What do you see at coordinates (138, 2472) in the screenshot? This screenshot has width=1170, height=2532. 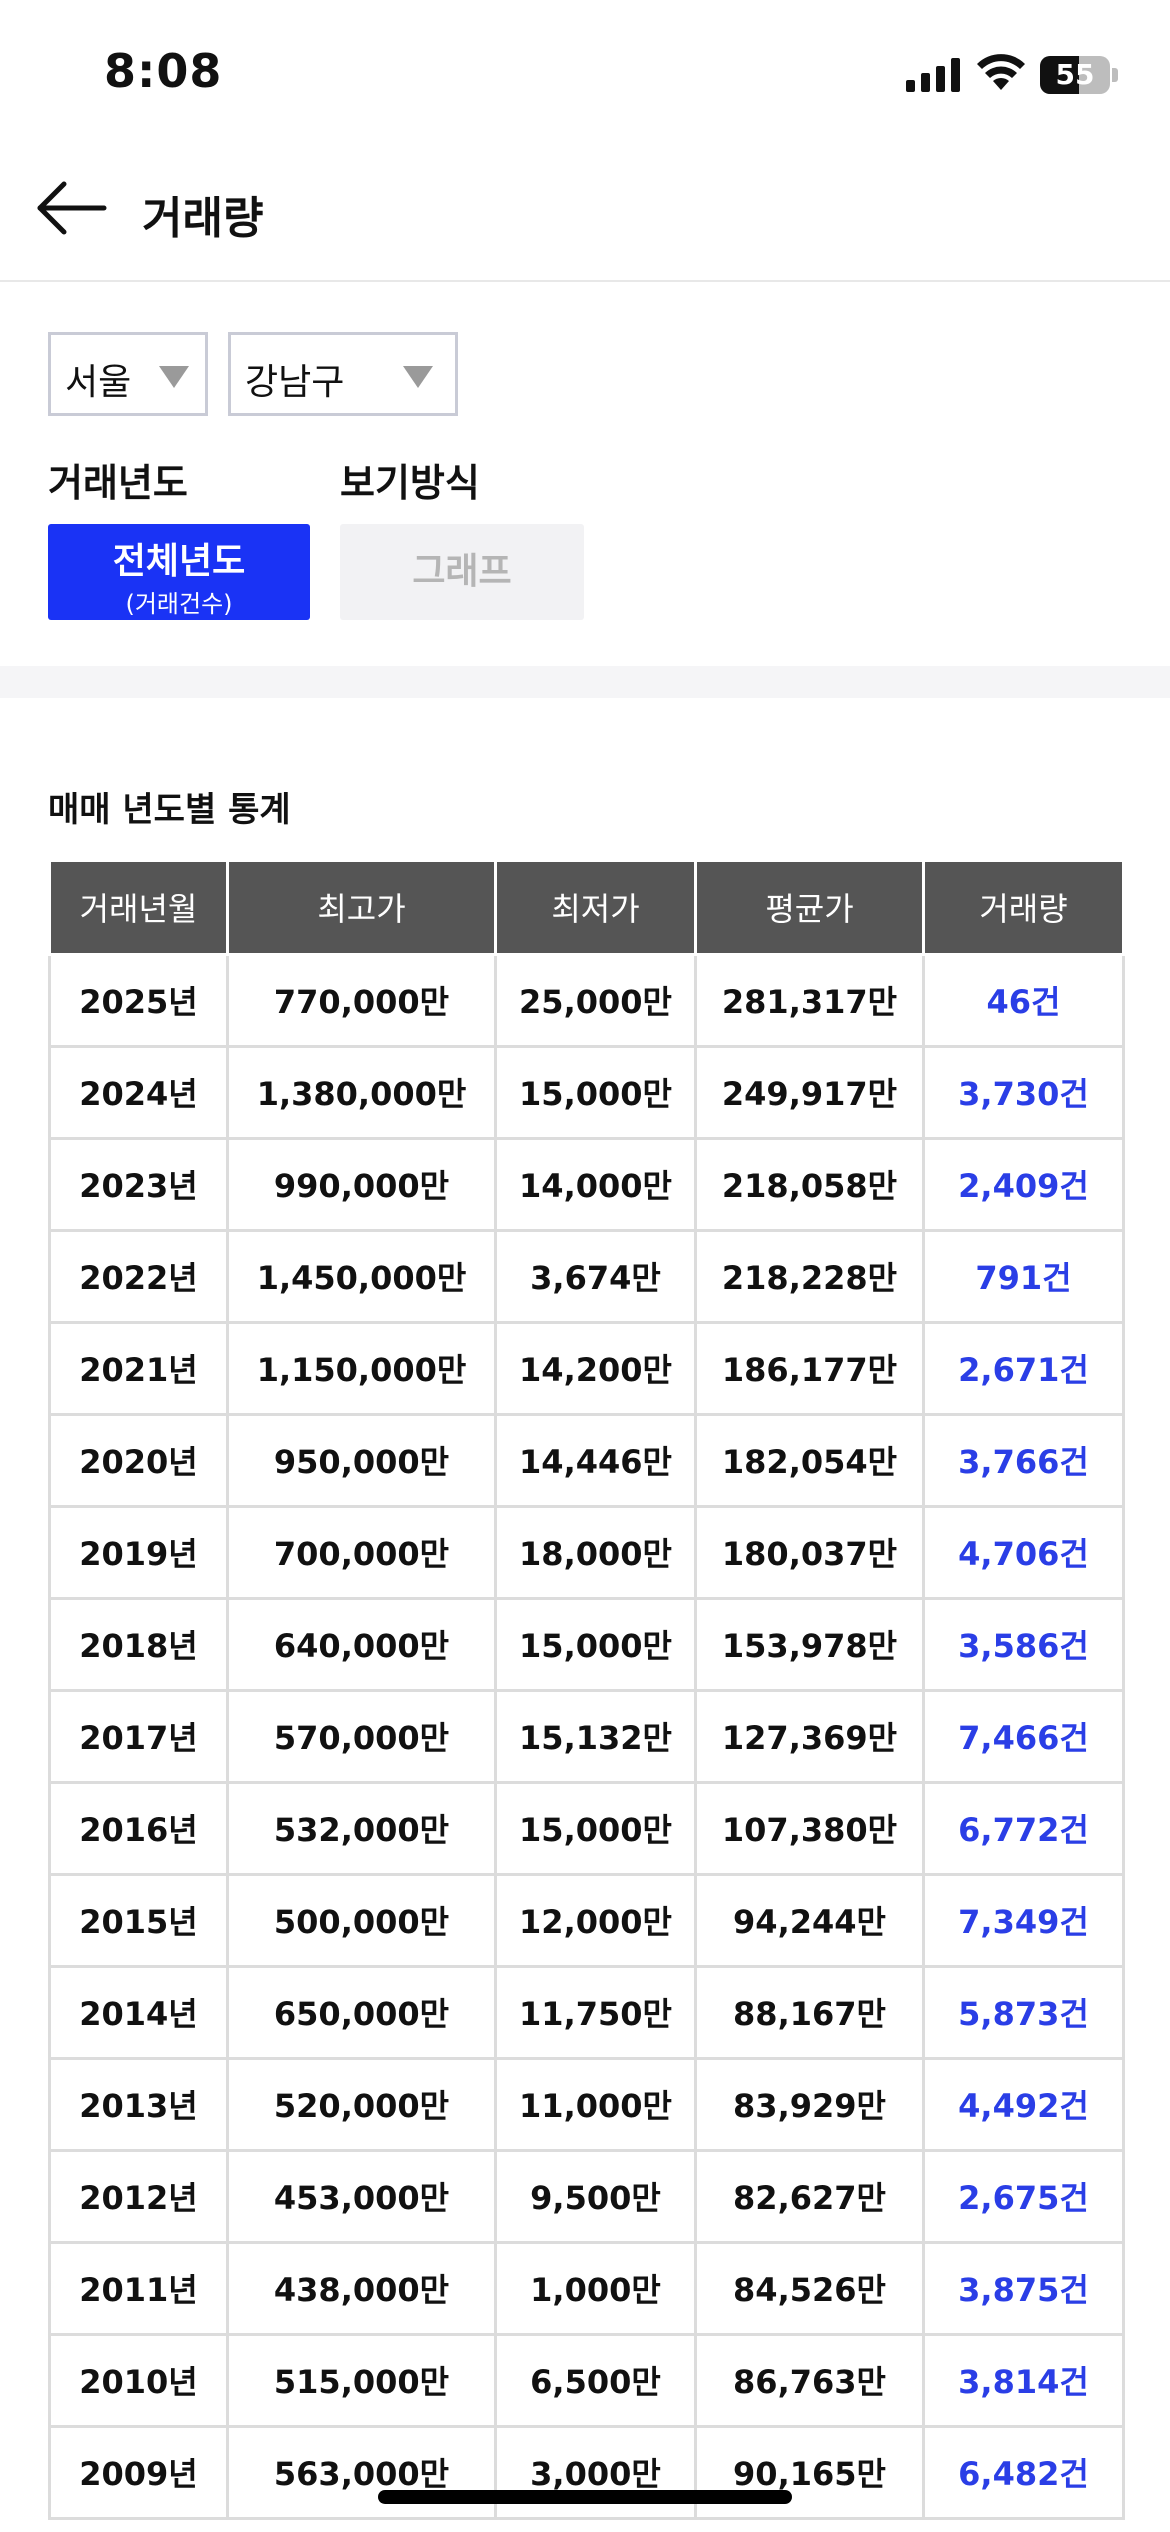 I see `table-cell: 2009년` at bounding box center [138, 2472].